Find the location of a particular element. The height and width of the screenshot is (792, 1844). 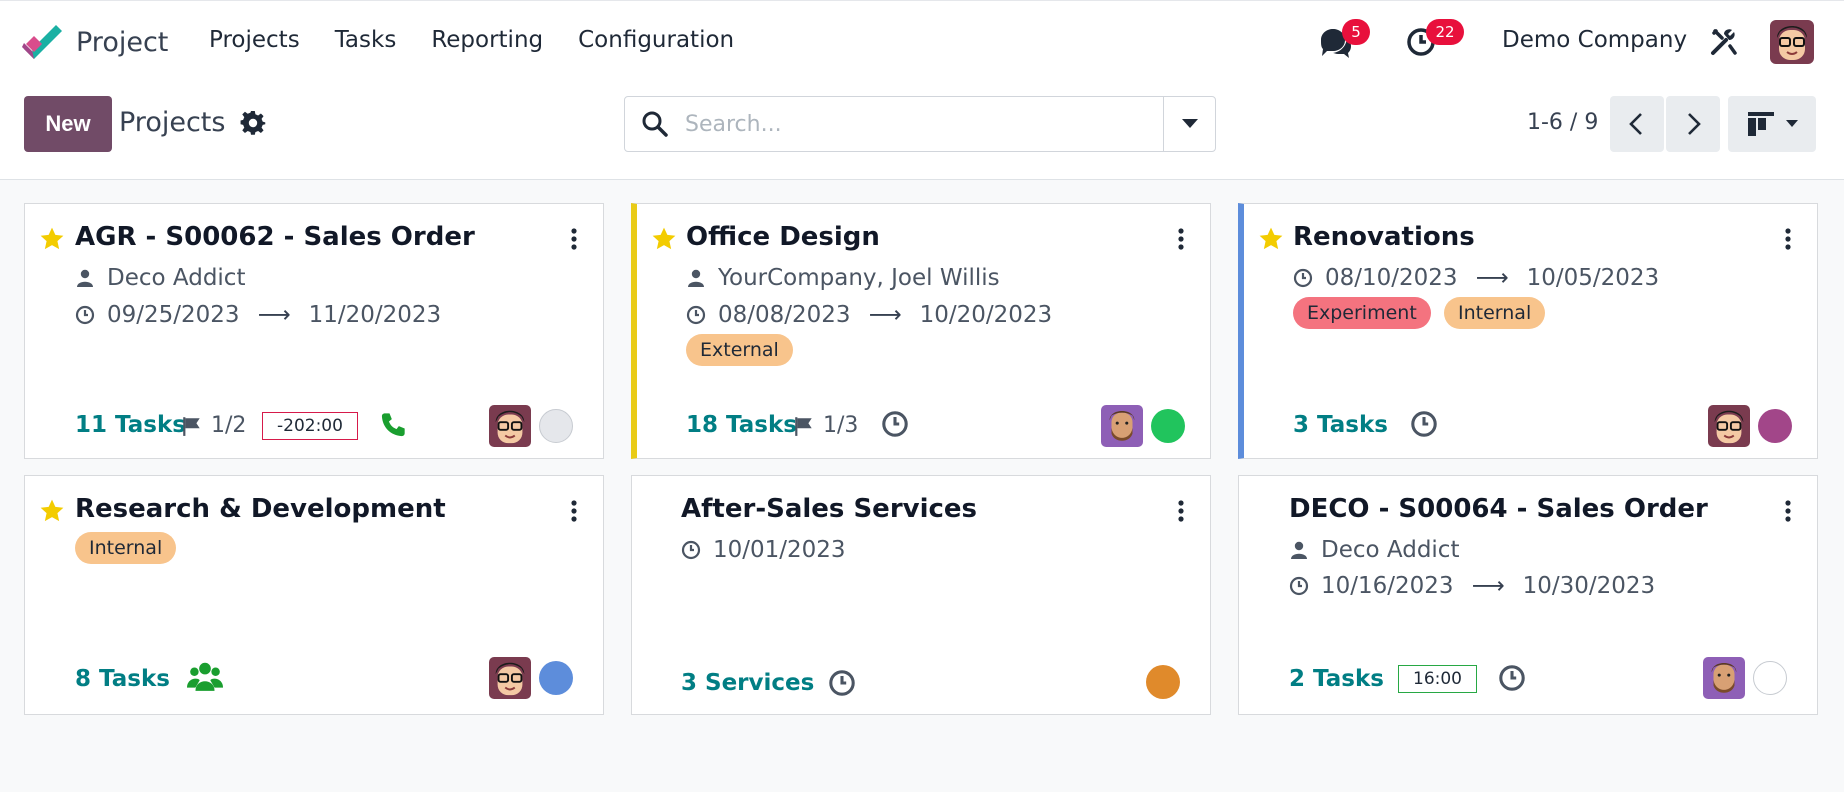

chevron-left-icon is located at coordinates (1635, 124).